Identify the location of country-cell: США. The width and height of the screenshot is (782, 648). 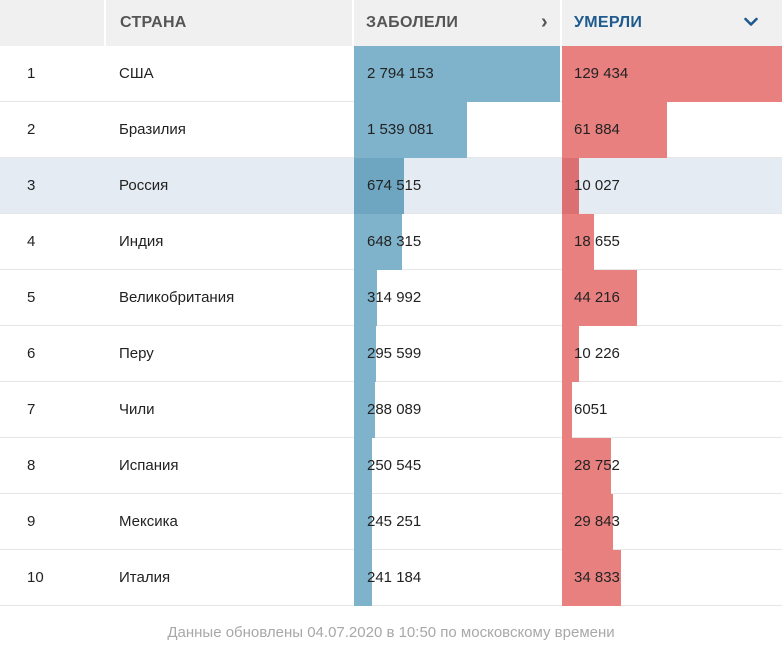
(136, 73).